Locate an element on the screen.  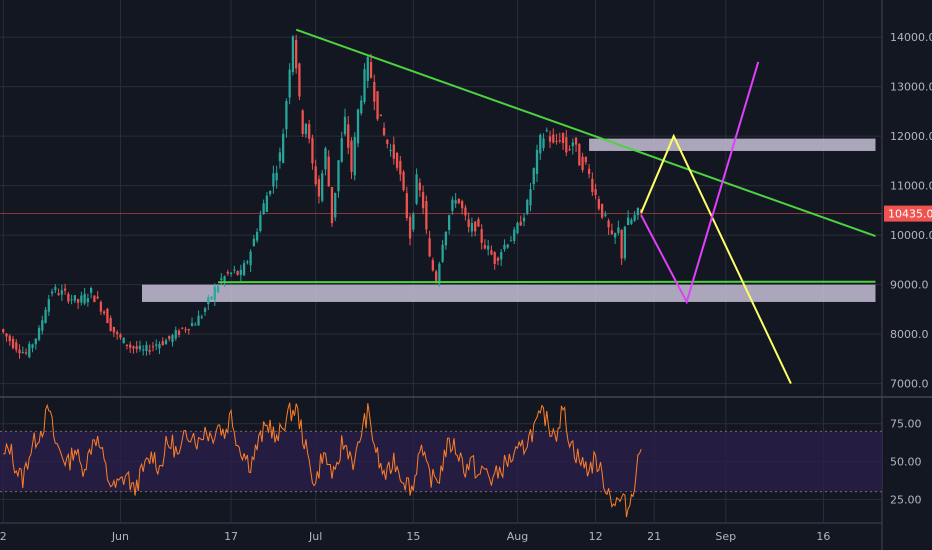
magenta-projection-line is located at coordinates (700, 183).